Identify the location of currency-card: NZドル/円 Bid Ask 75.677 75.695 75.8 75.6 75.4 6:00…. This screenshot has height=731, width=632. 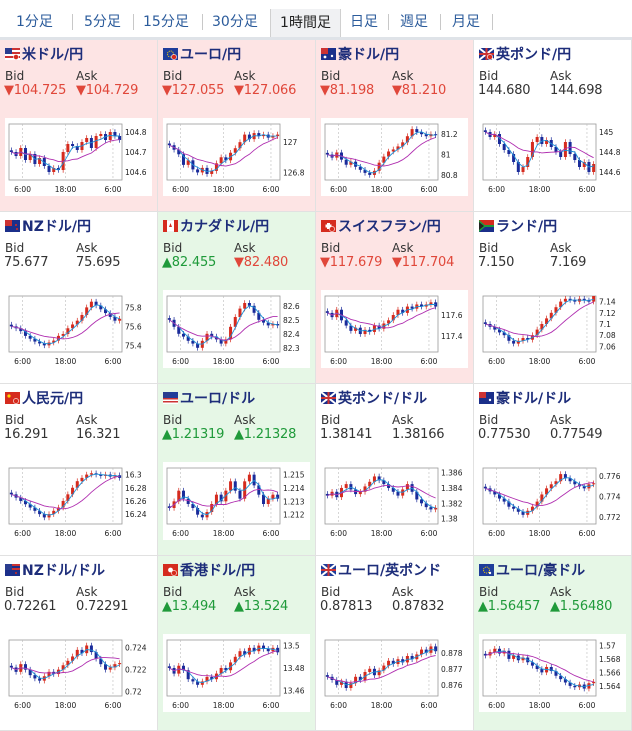
(79, 298).